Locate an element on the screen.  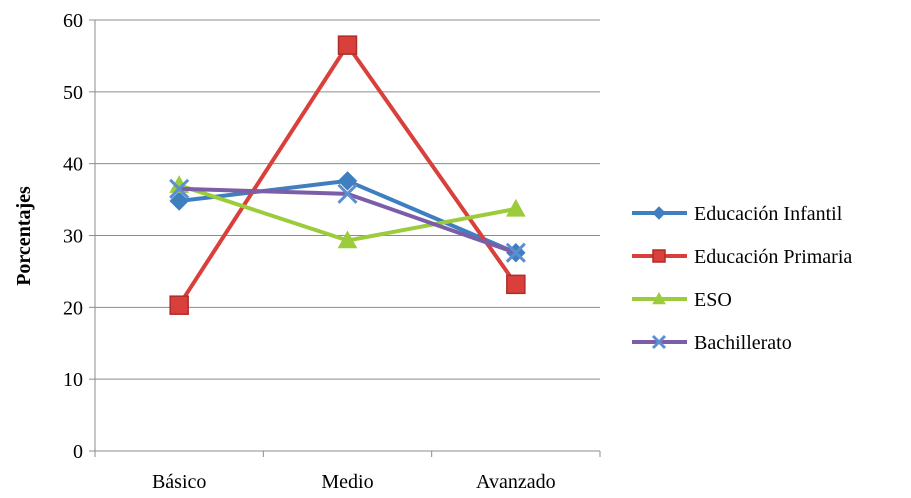
y-tick-label: 30 is located at coordinates (73, 237).